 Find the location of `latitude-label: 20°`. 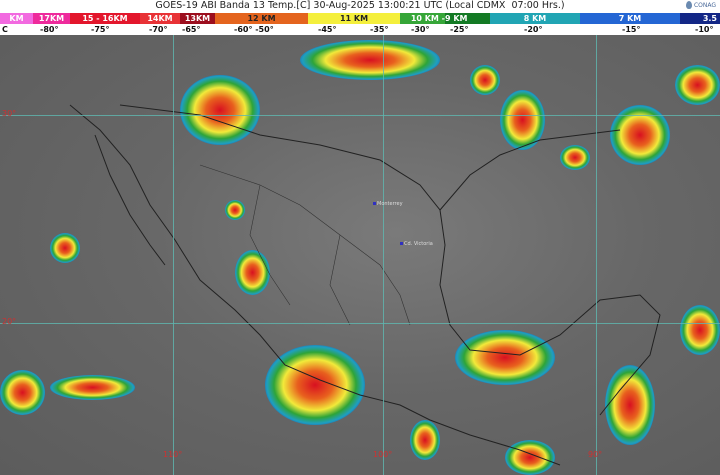

latitude-label: 20° is located at coordinates (9, 321).